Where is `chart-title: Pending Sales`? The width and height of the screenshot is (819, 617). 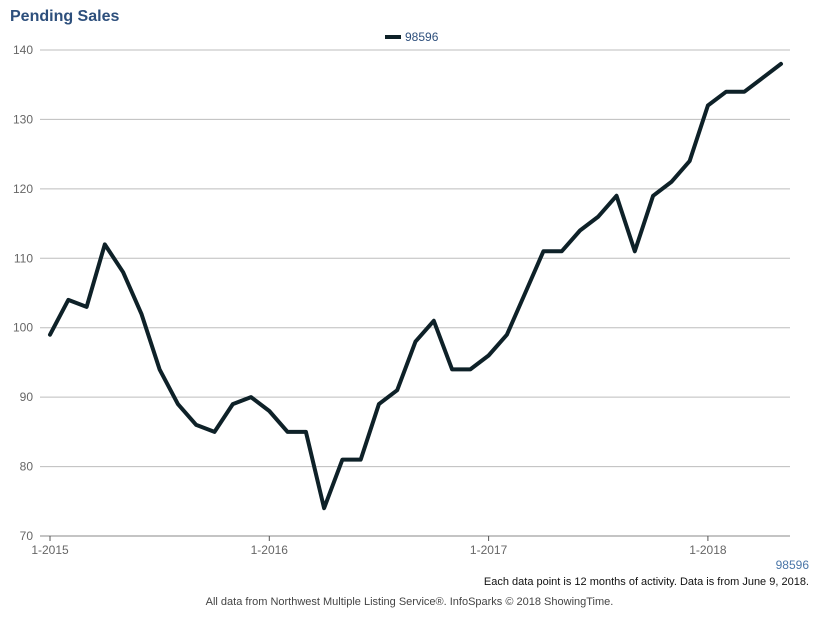 chart-title: Pending Sales is located at coordinates (65, 16).